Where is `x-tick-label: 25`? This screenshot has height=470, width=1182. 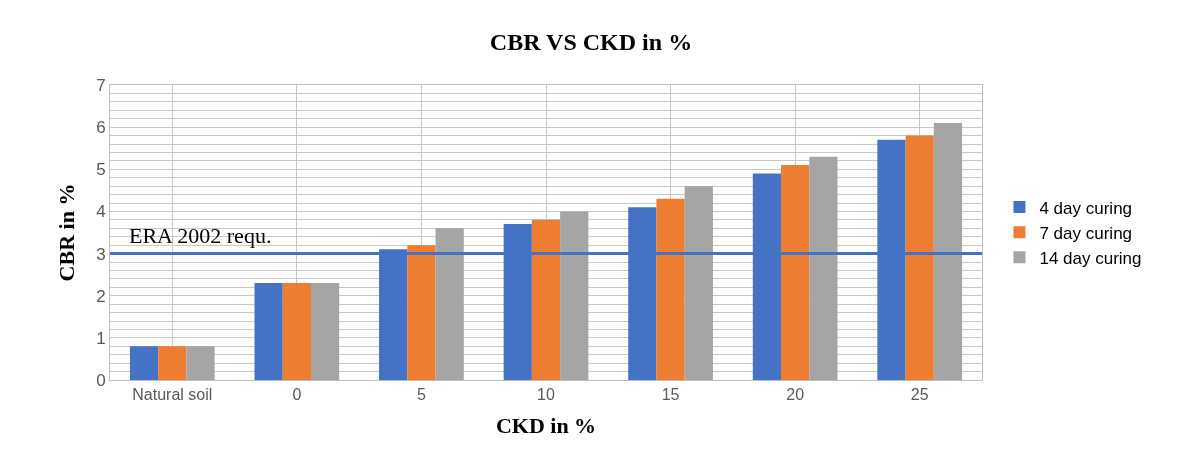
x-tick-label: 25 is located at coordinates (919, 395).